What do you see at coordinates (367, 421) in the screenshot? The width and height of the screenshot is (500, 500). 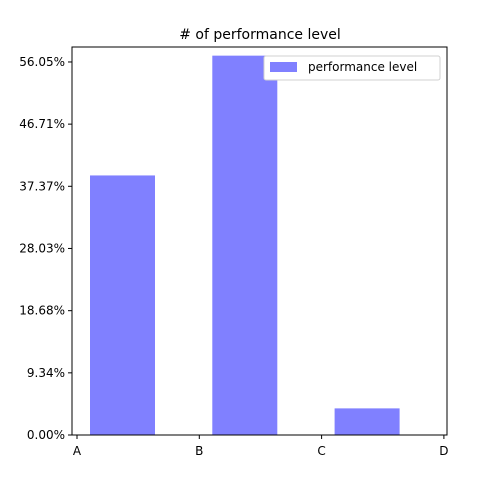 I see `bar-C` at bounding box center [367, 421].